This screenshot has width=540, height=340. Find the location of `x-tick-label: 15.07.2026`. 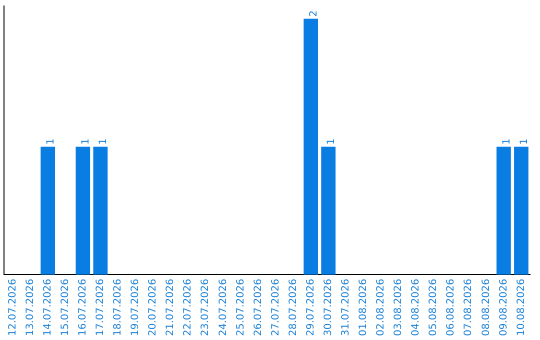

x-tick-label: 15.07.2026 is located at coordinates (65, 307).